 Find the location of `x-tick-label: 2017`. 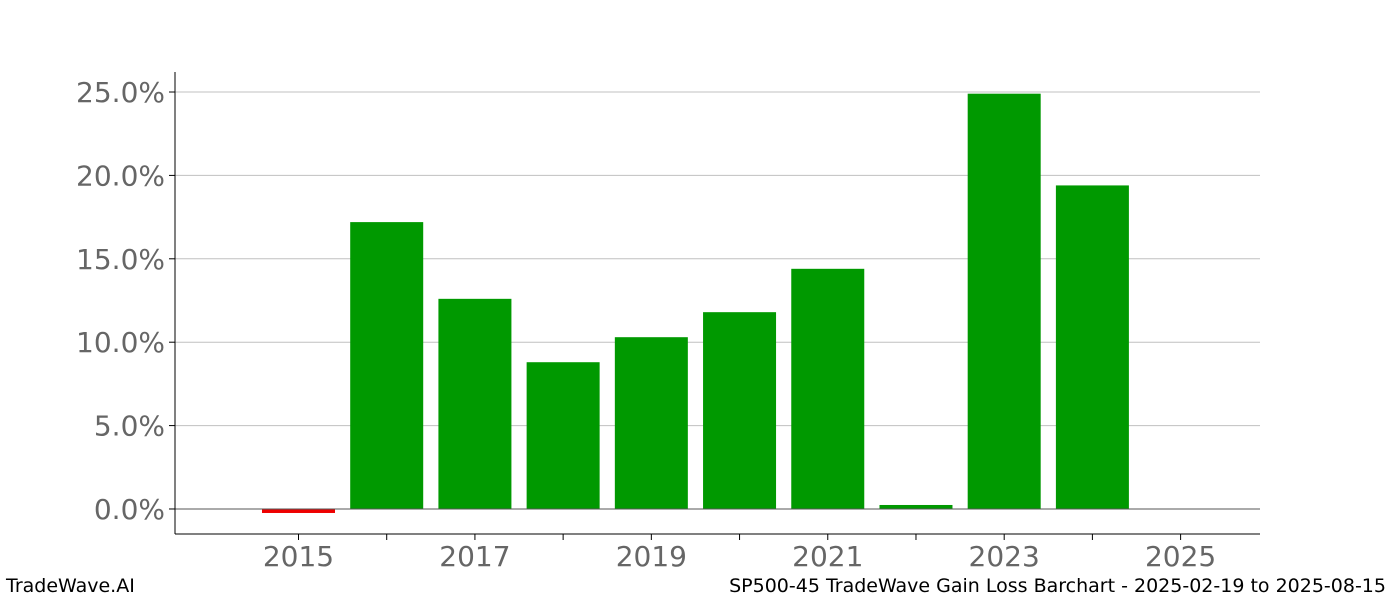

x-tick-label: 2017 is located at coordinates (474, 556).